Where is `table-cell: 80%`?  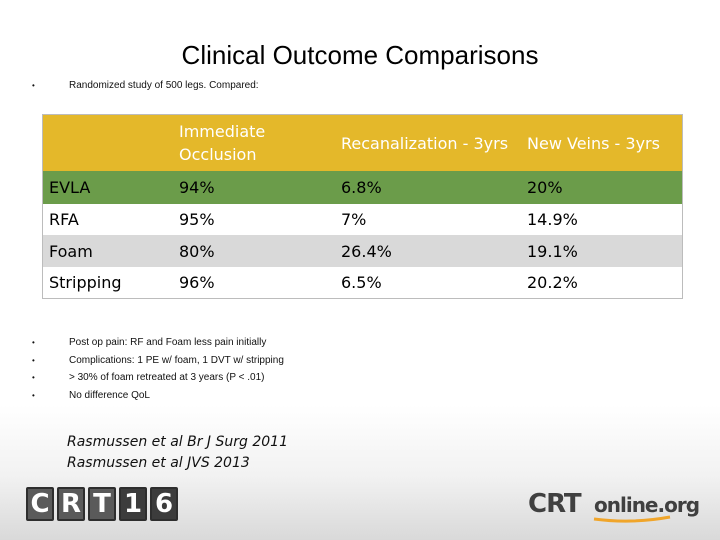
table-cell: 80% is located at coordinates (197, 251).